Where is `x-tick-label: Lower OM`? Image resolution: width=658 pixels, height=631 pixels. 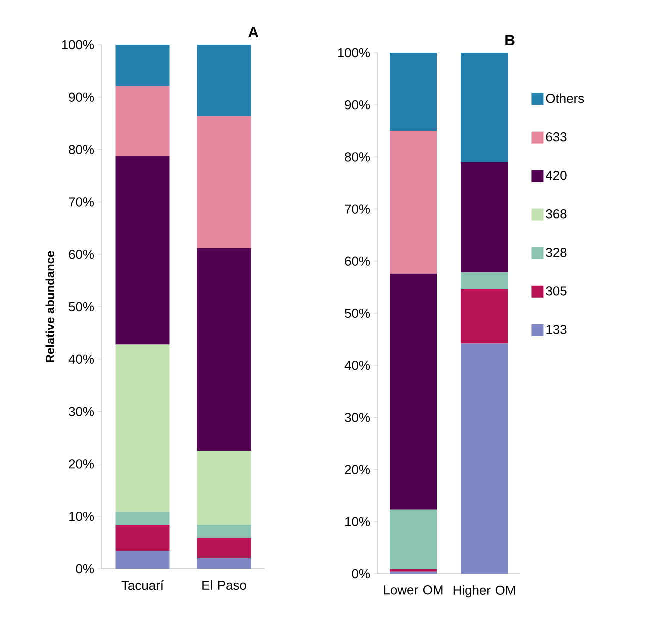
x-tick-label: Lower OM is located at coordinates (413, 590).